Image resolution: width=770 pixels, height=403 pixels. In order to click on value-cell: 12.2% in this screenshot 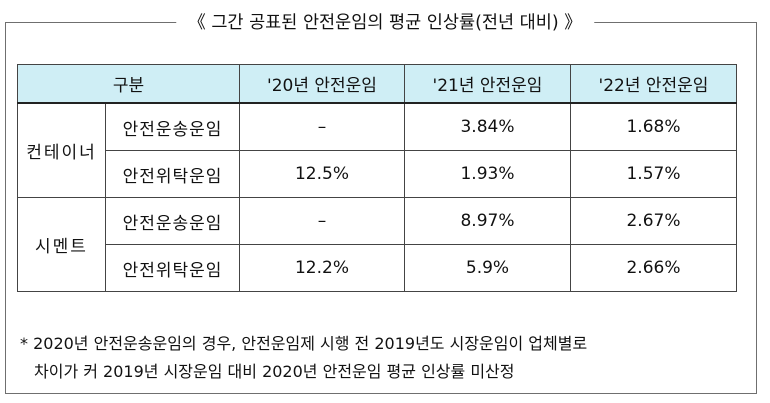, I will do `click(322, 268)`.